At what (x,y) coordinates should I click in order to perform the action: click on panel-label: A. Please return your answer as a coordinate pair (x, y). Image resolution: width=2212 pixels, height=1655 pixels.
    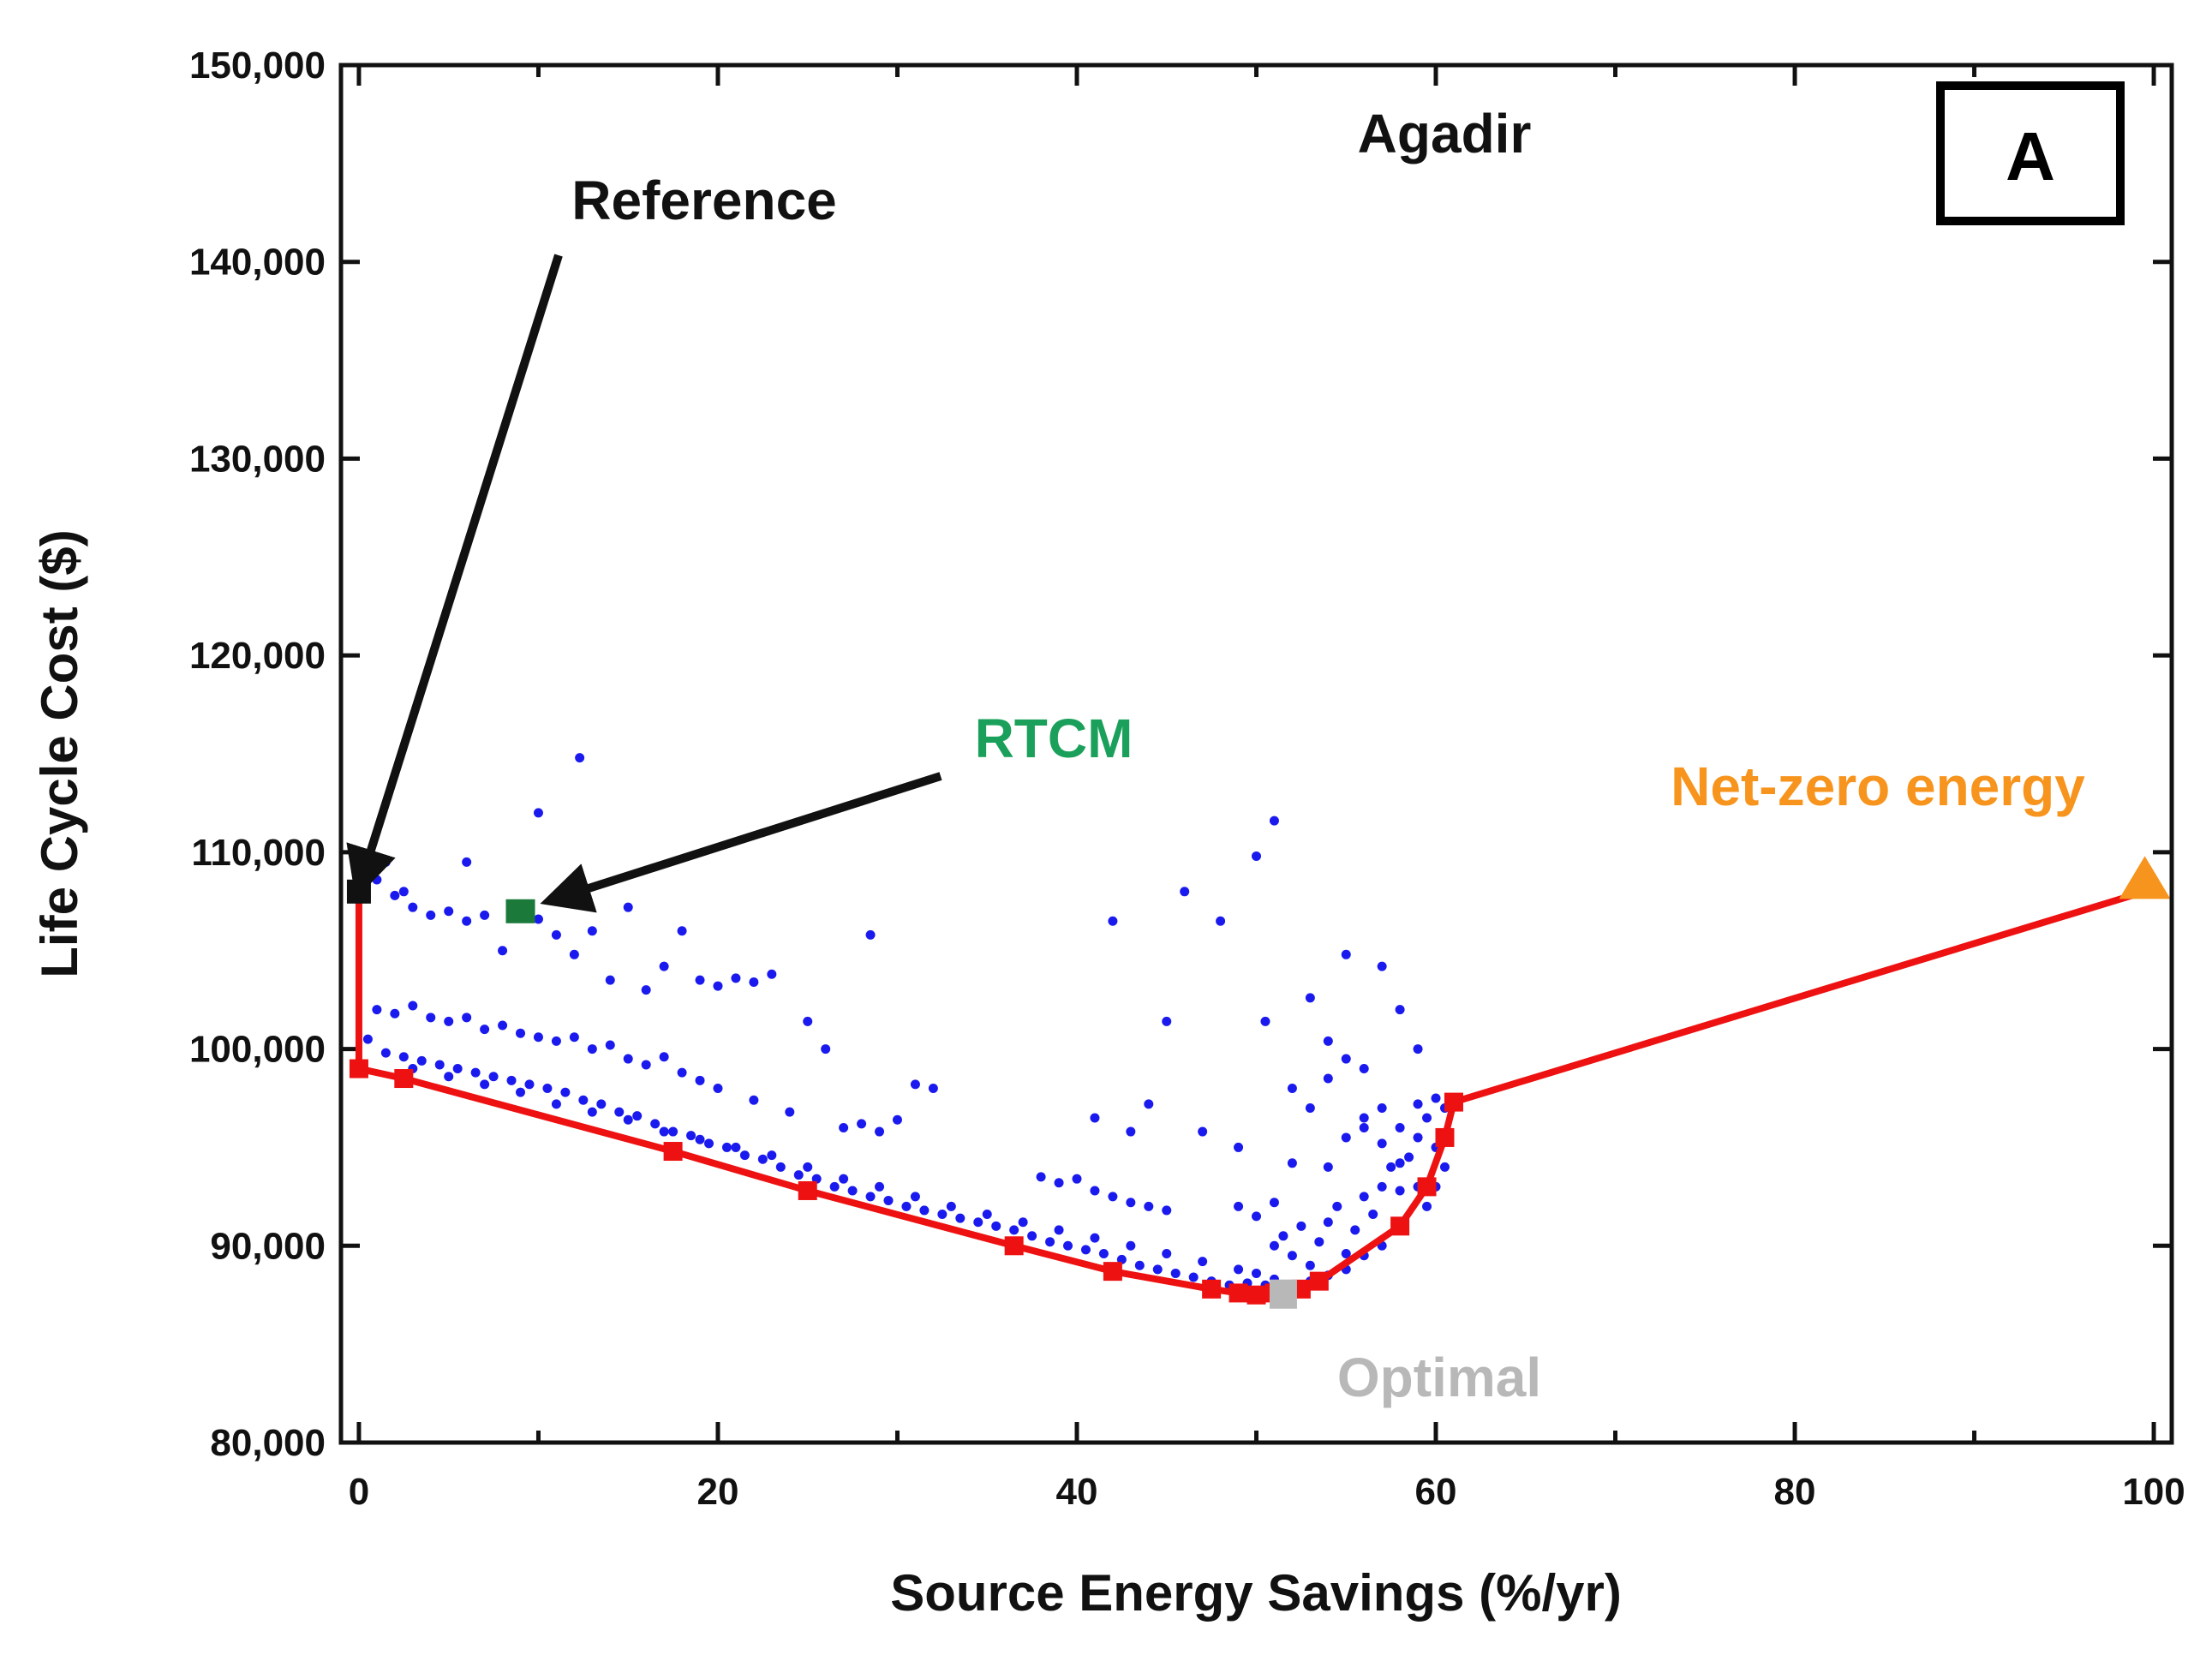
    Looking at the image, I should click on (2030, 156).